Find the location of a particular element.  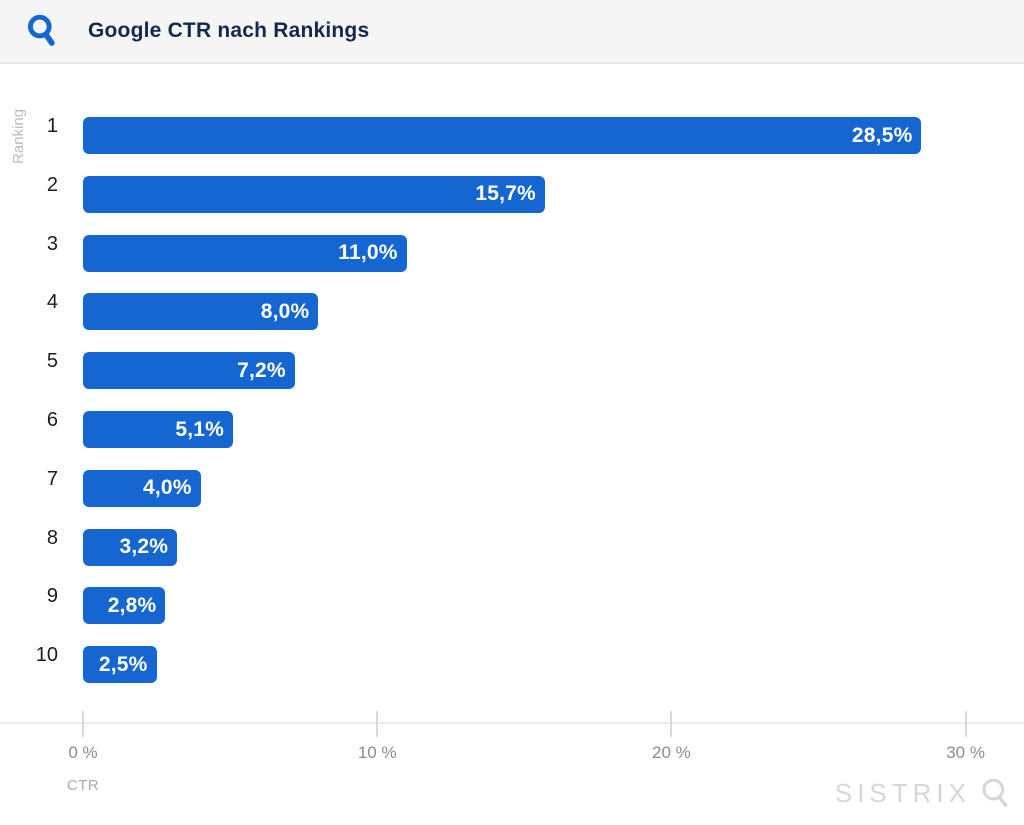

chart-row: 6 5,1% is located at coordinates (512, 428).